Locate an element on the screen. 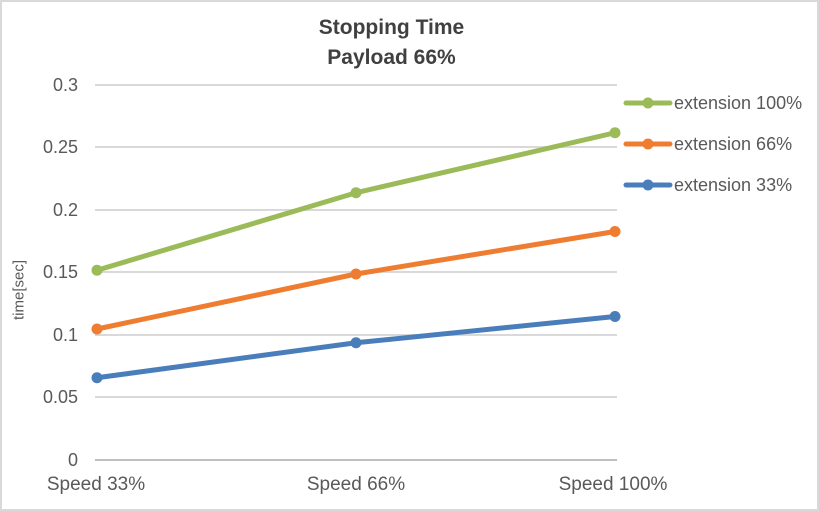  y-tick-label: 0 is located at coordinates (72, 460).